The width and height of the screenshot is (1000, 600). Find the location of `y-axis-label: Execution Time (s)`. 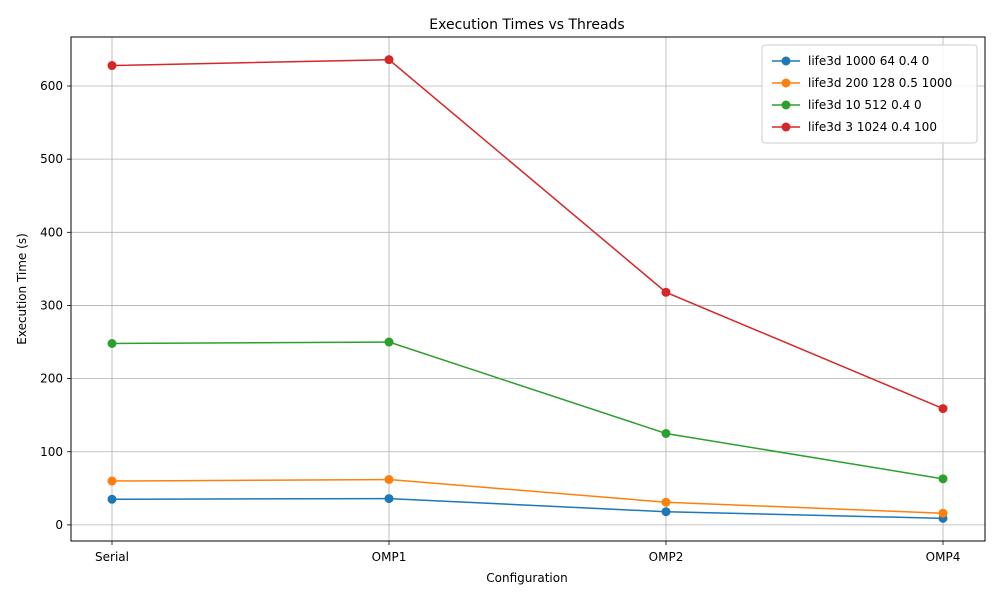

y-axis-label: Execution Time (s) is located at coordinates (22, 289).